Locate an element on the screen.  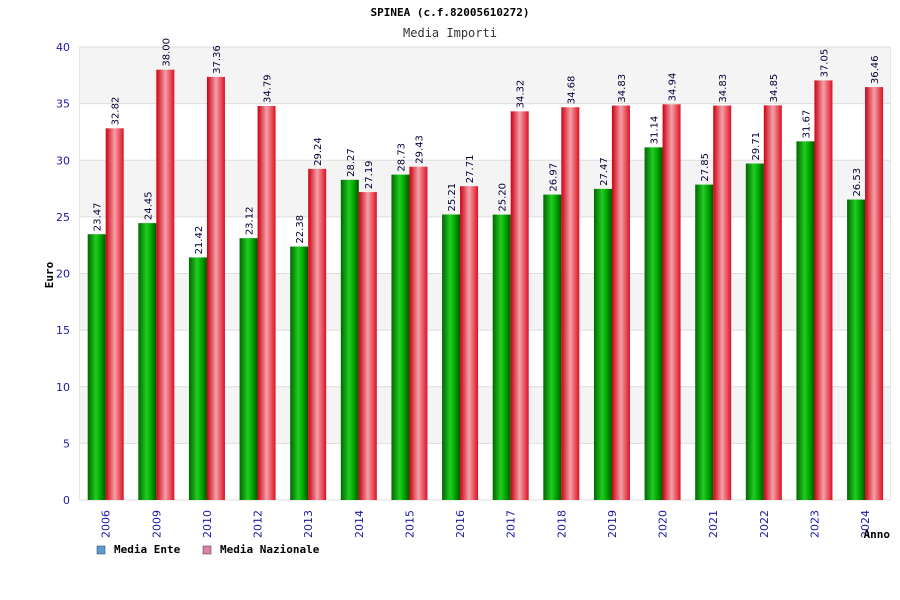
data-label: 23.47 is located at coordinates (98, 217).